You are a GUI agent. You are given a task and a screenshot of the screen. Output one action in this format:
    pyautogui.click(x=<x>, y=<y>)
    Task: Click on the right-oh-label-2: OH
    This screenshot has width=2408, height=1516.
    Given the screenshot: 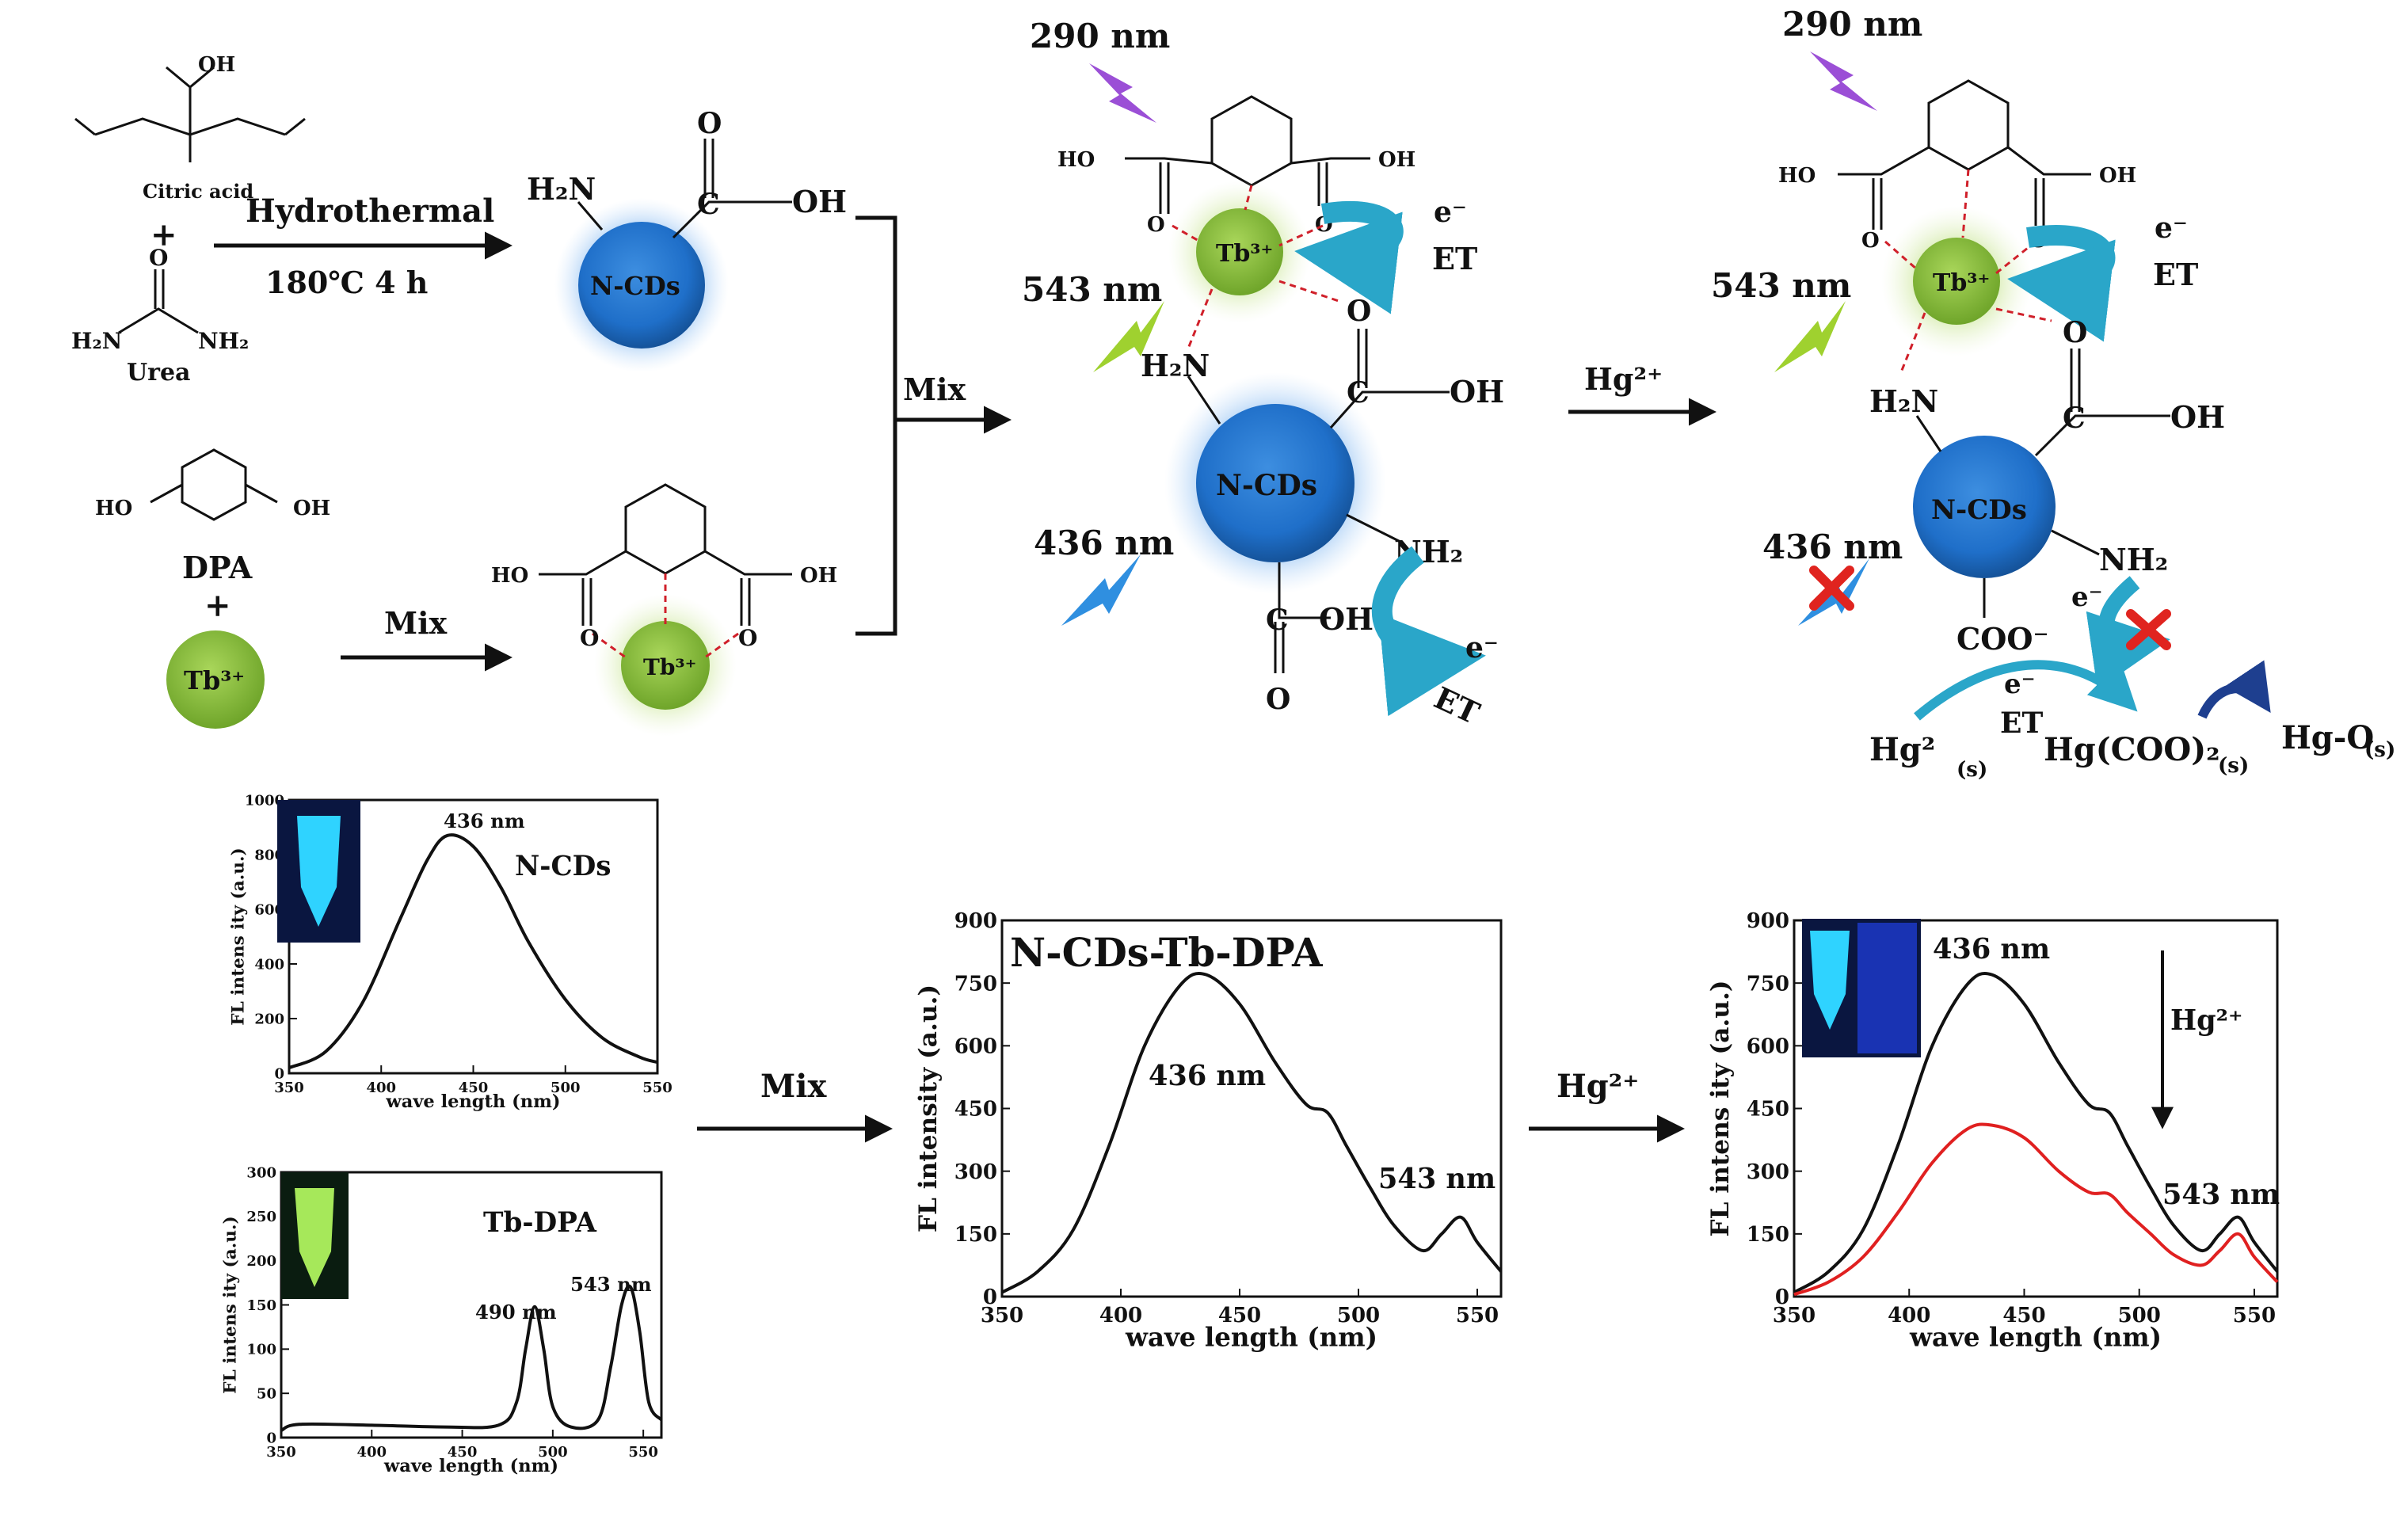 What is the action you would take?
    pyautogui.click(x=2197, y=417)
    